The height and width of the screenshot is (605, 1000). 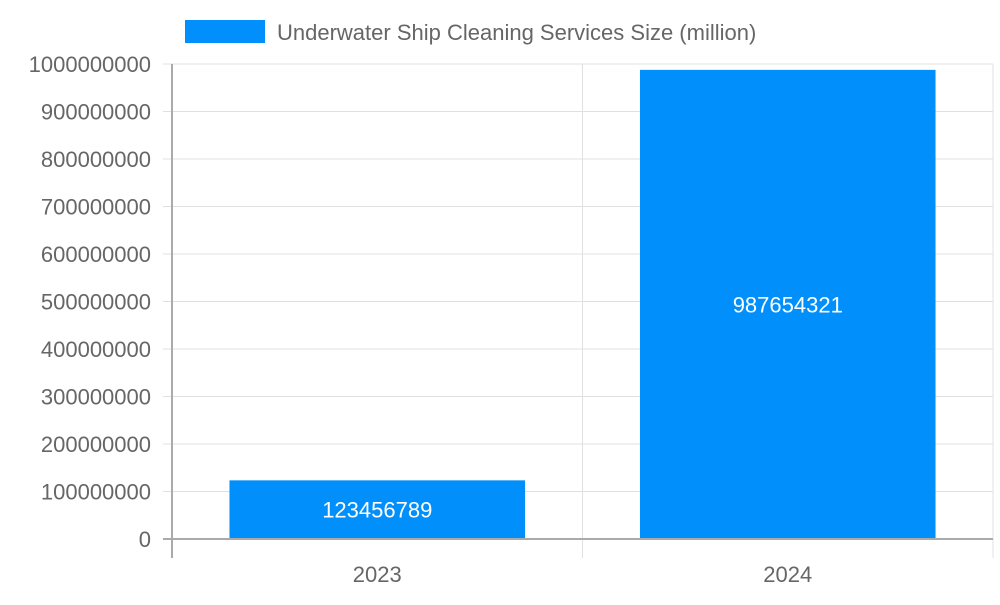 I want to click on y-tick-label: 400000000, so click(x=96, y=349).